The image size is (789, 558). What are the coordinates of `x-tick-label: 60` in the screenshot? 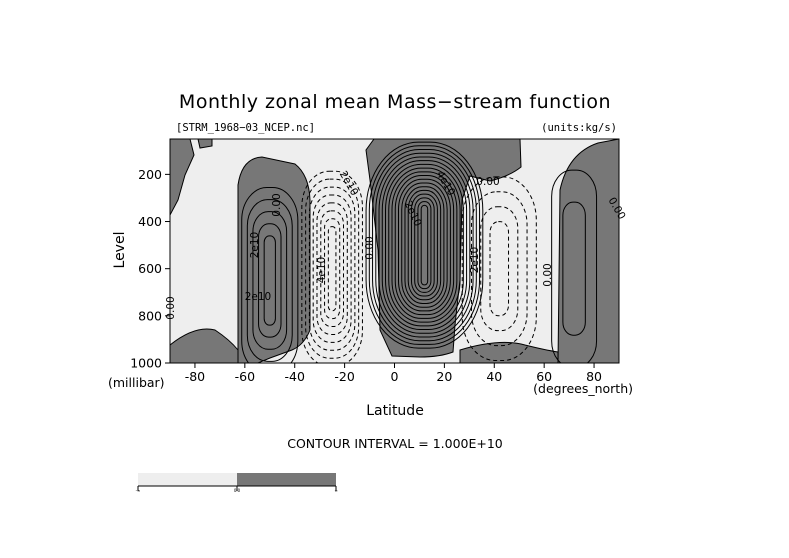 It's located at (544, 376).